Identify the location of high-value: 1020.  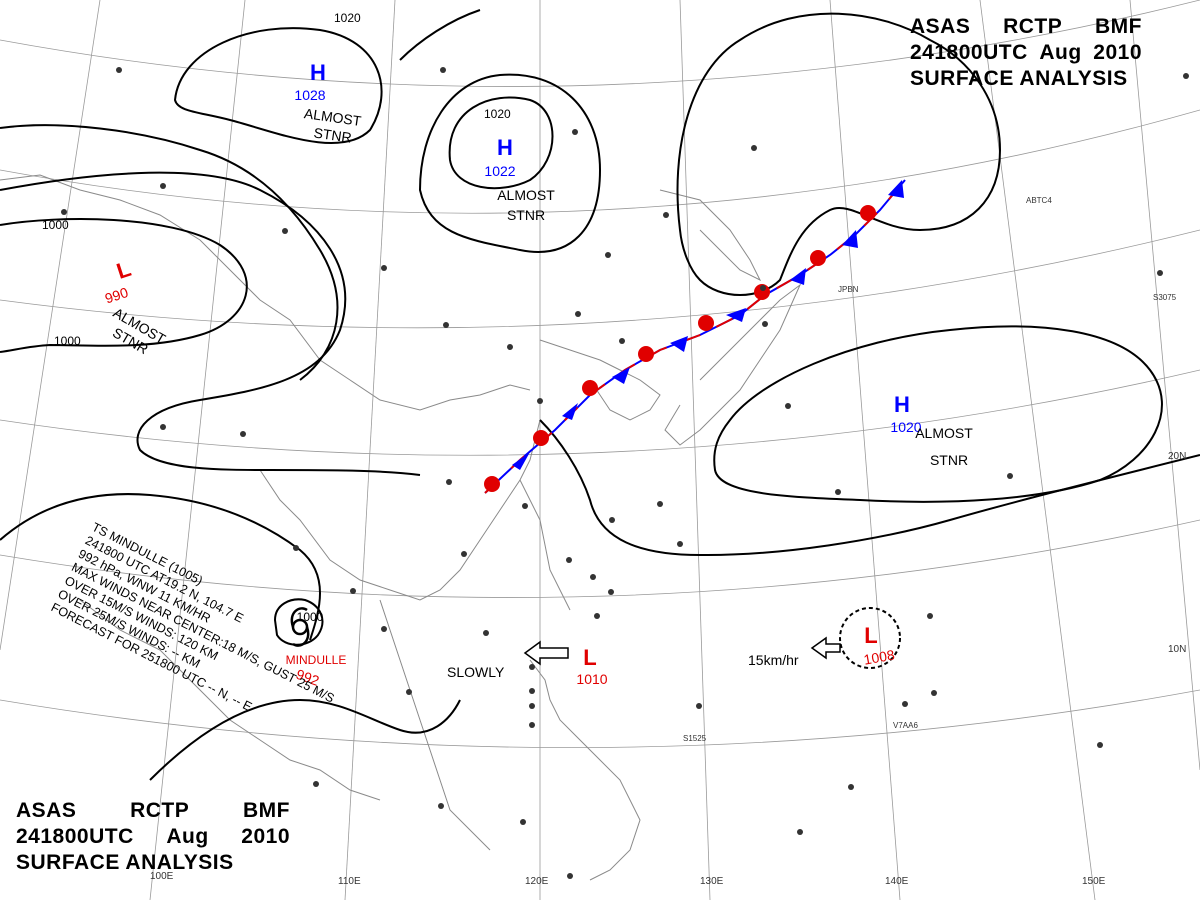
(905, 427).